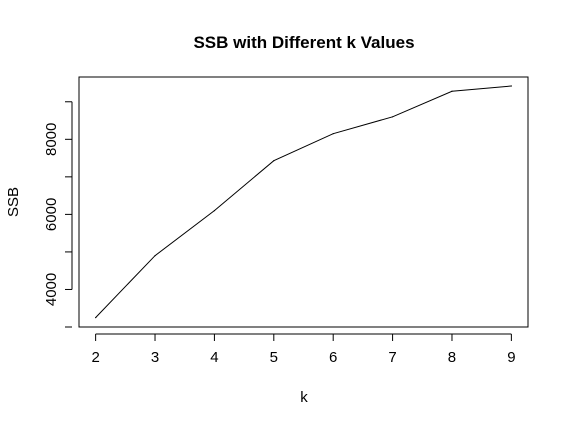 The height and width of the screenshot is (426, 570). I want to click on y-tick-label: 6000, so click(51, 214).